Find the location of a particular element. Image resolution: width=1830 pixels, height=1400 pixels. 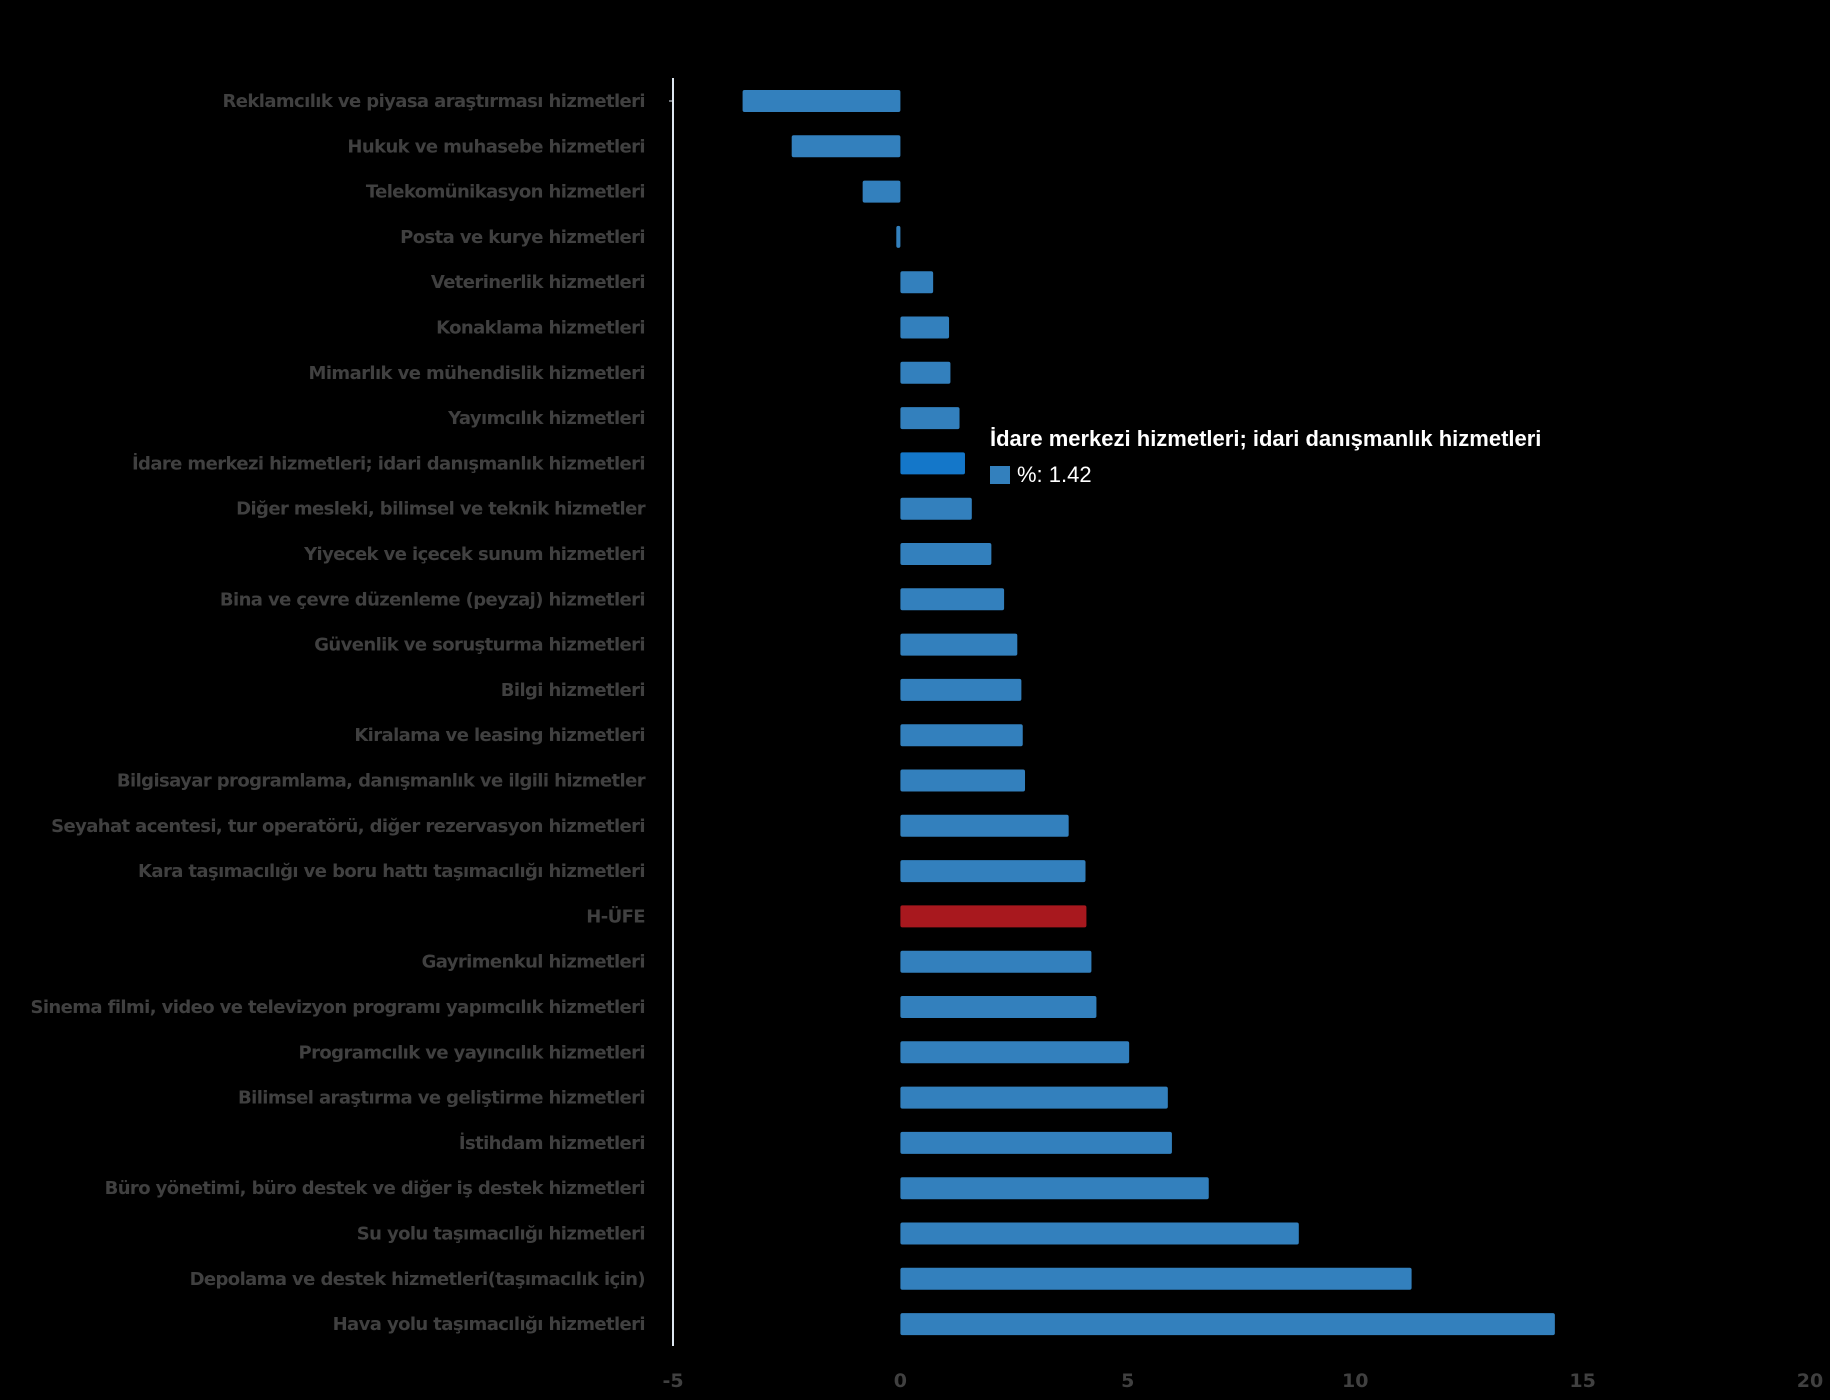

category-label: Veterinerlik hizmetleri is located at coordinates (538, 282).